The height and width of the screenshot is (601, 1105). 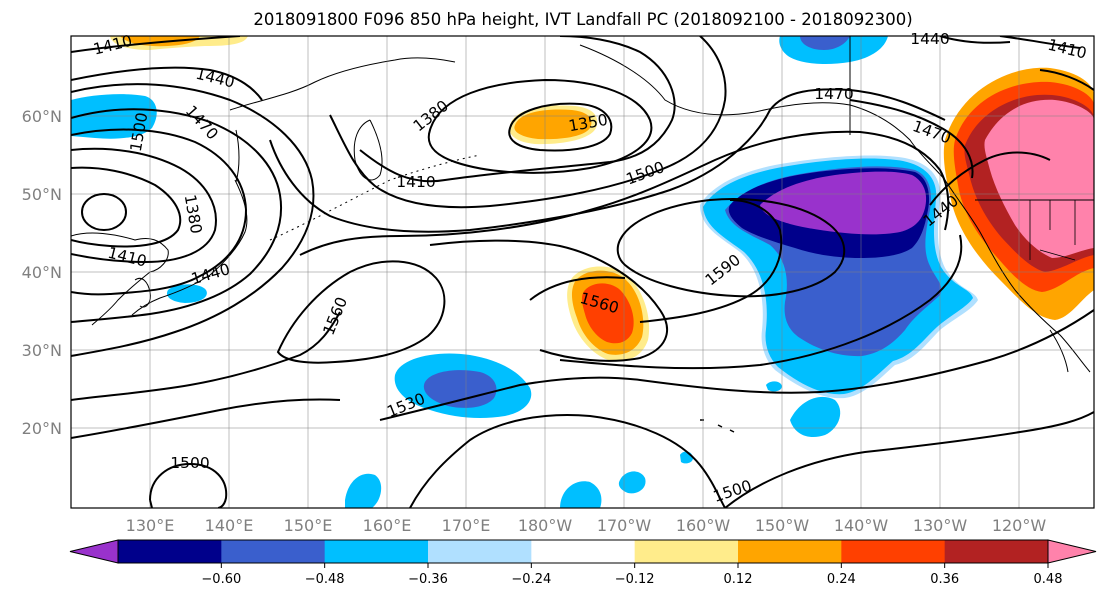 What do you see at coordinates (703, 525) in the screenshot?
I see `lon-label-160w: 160°W` at bounding box center [703, 525].